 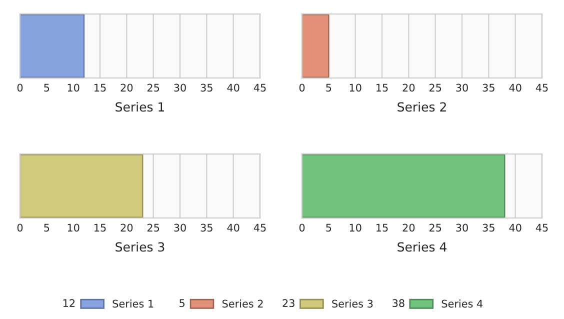 What do you see at coordinates (140, 247) in the screenshot?
I see `x-axis-title: Series 3` at bounding box center [140, 247].